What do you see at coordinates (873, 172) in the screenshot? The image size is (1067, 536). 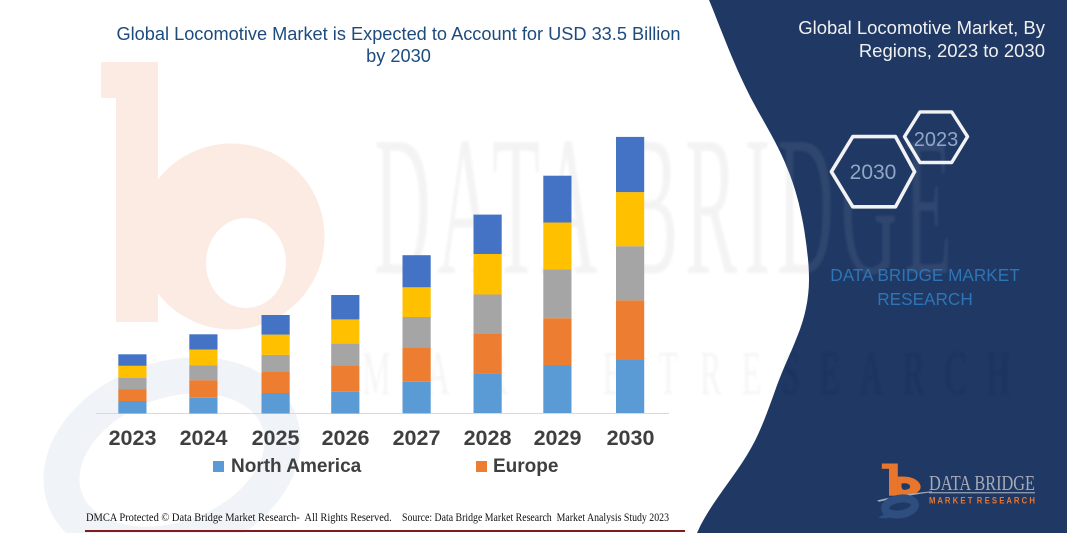 I see `svg-text: 2030` at bounding box center [873, 172].